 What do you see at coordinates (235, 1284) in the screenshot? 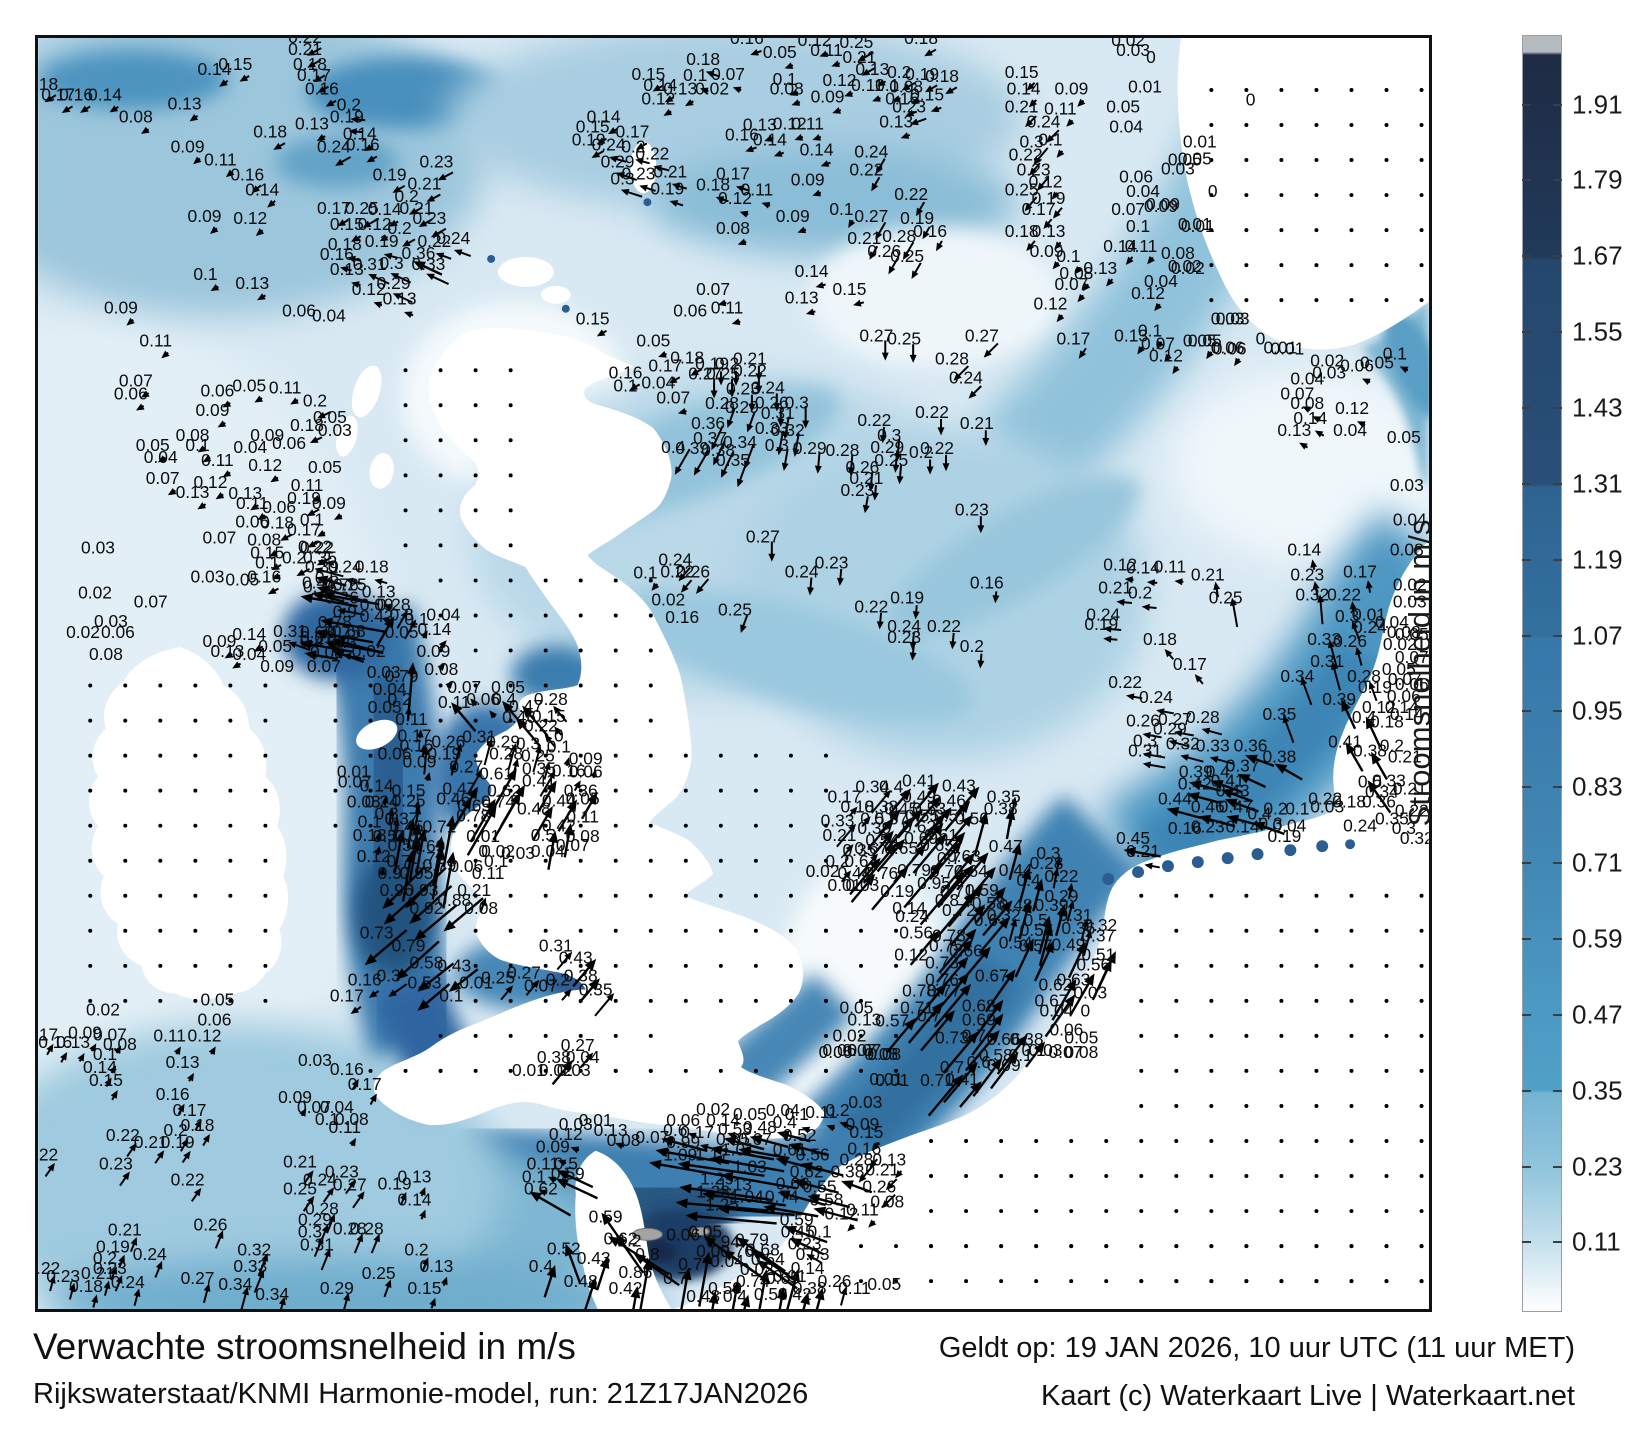
I see `flow-speed-label: 0.34` at bounding box center [235, 1284].